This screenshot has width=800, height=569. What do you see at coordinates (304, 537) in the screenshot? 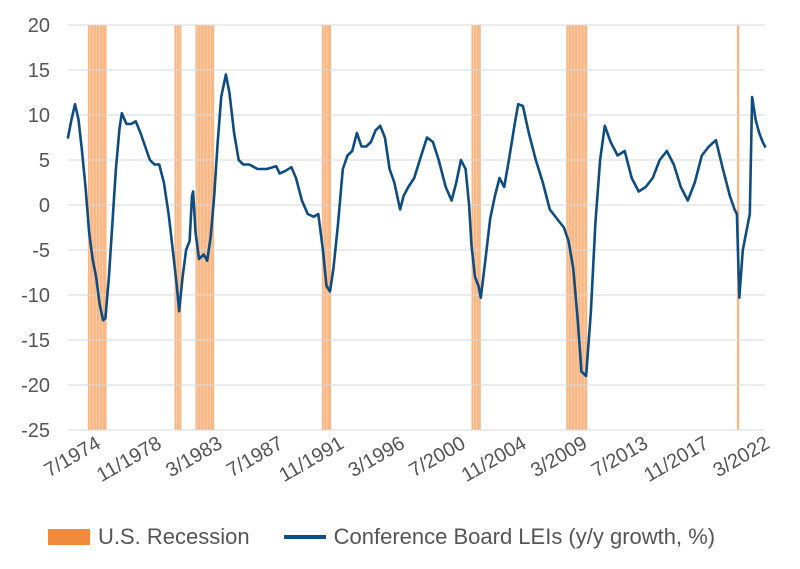
I see `legend-swatch-lei` at bounding box center [304, 537].